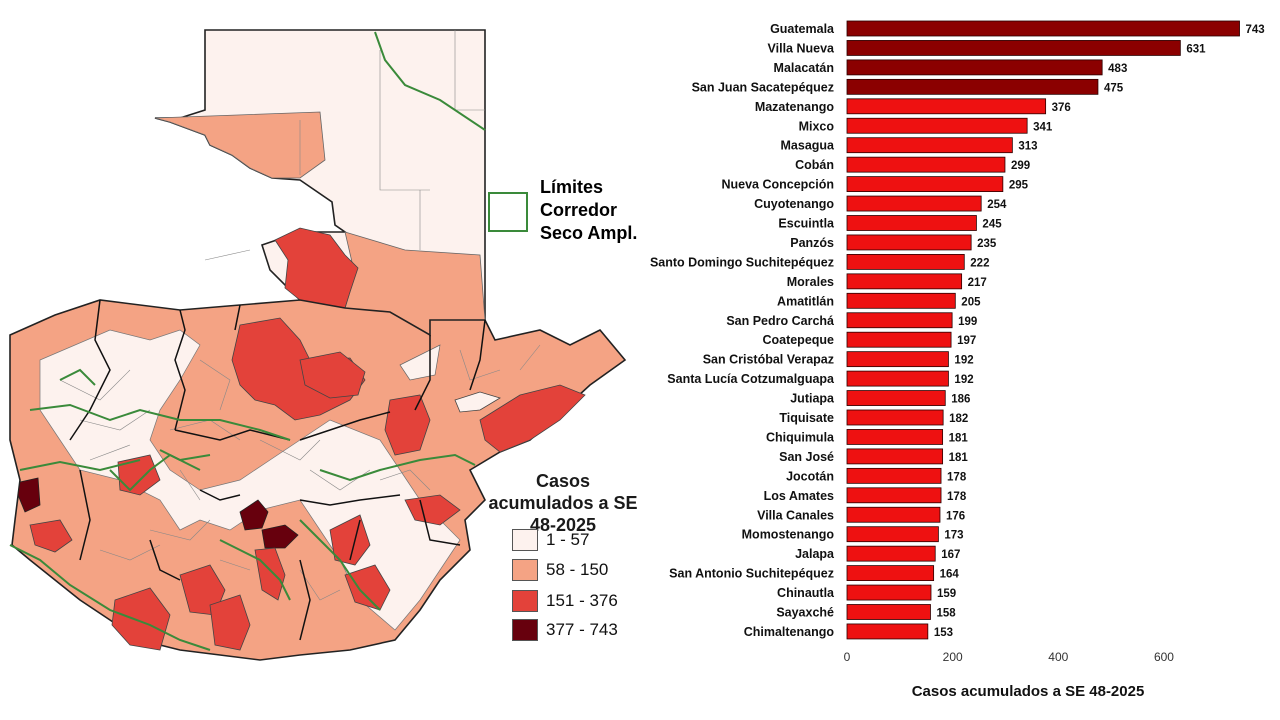 The image size is (1280, 720). Describe the element at coordinates (814, 165) in the screenshot. I see `bar-category-label: Cobán` at that location.